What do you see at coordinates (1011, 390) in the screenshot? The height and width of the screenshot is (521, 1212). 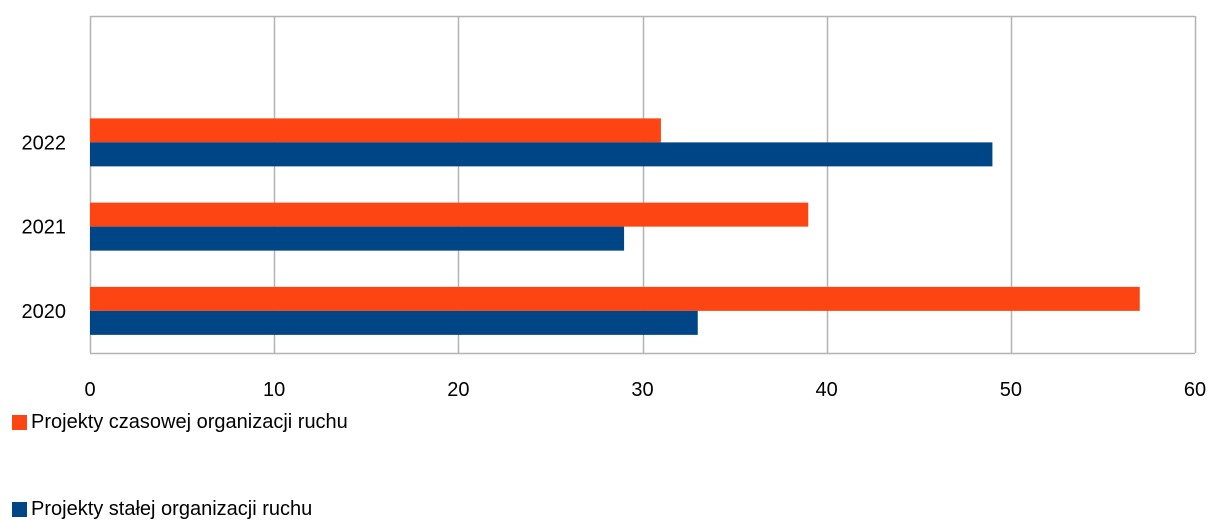 I see `x-tick-label-50: 50` at bounding box center [1011, 390].